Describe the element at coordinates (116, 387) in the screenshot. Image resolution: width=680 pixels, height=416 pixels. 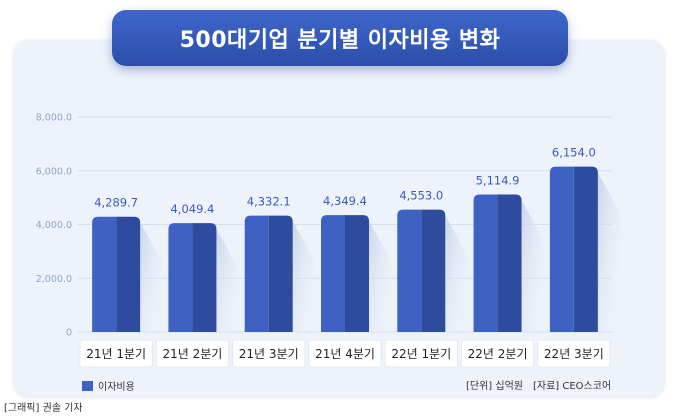
I see `legend-label: 이자비용` at that location.